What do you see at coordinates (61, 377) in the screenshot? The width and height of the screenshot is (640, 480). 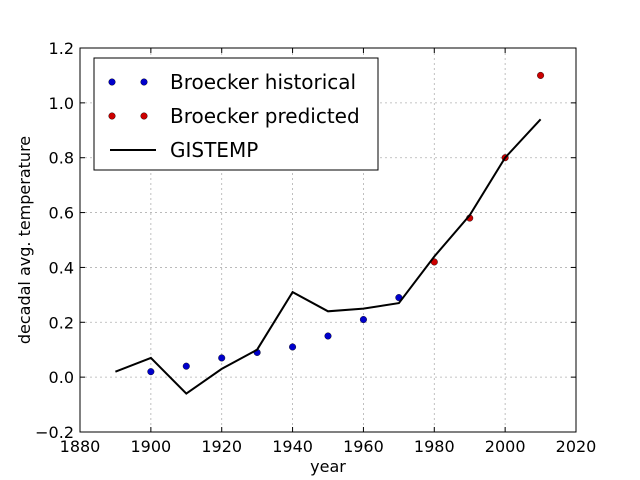 I see `y-tick-label: 0.0` at bounding box center [61, 377].